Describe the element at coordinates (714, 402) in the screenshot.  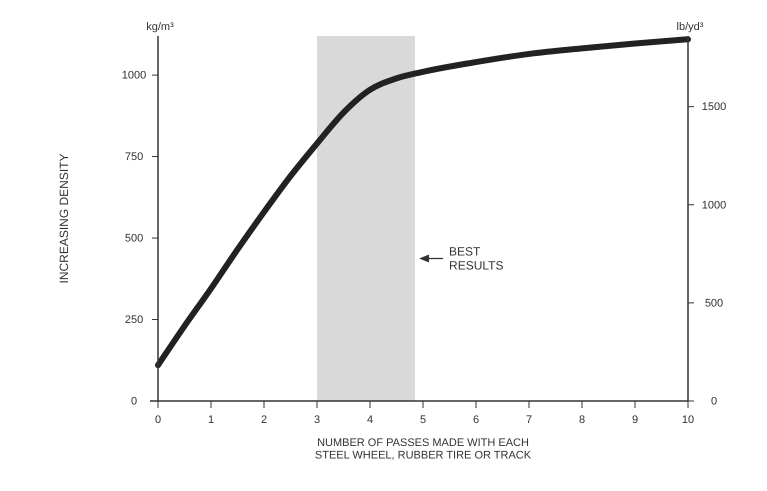
I see `y2-tick-label: 0` at that location.